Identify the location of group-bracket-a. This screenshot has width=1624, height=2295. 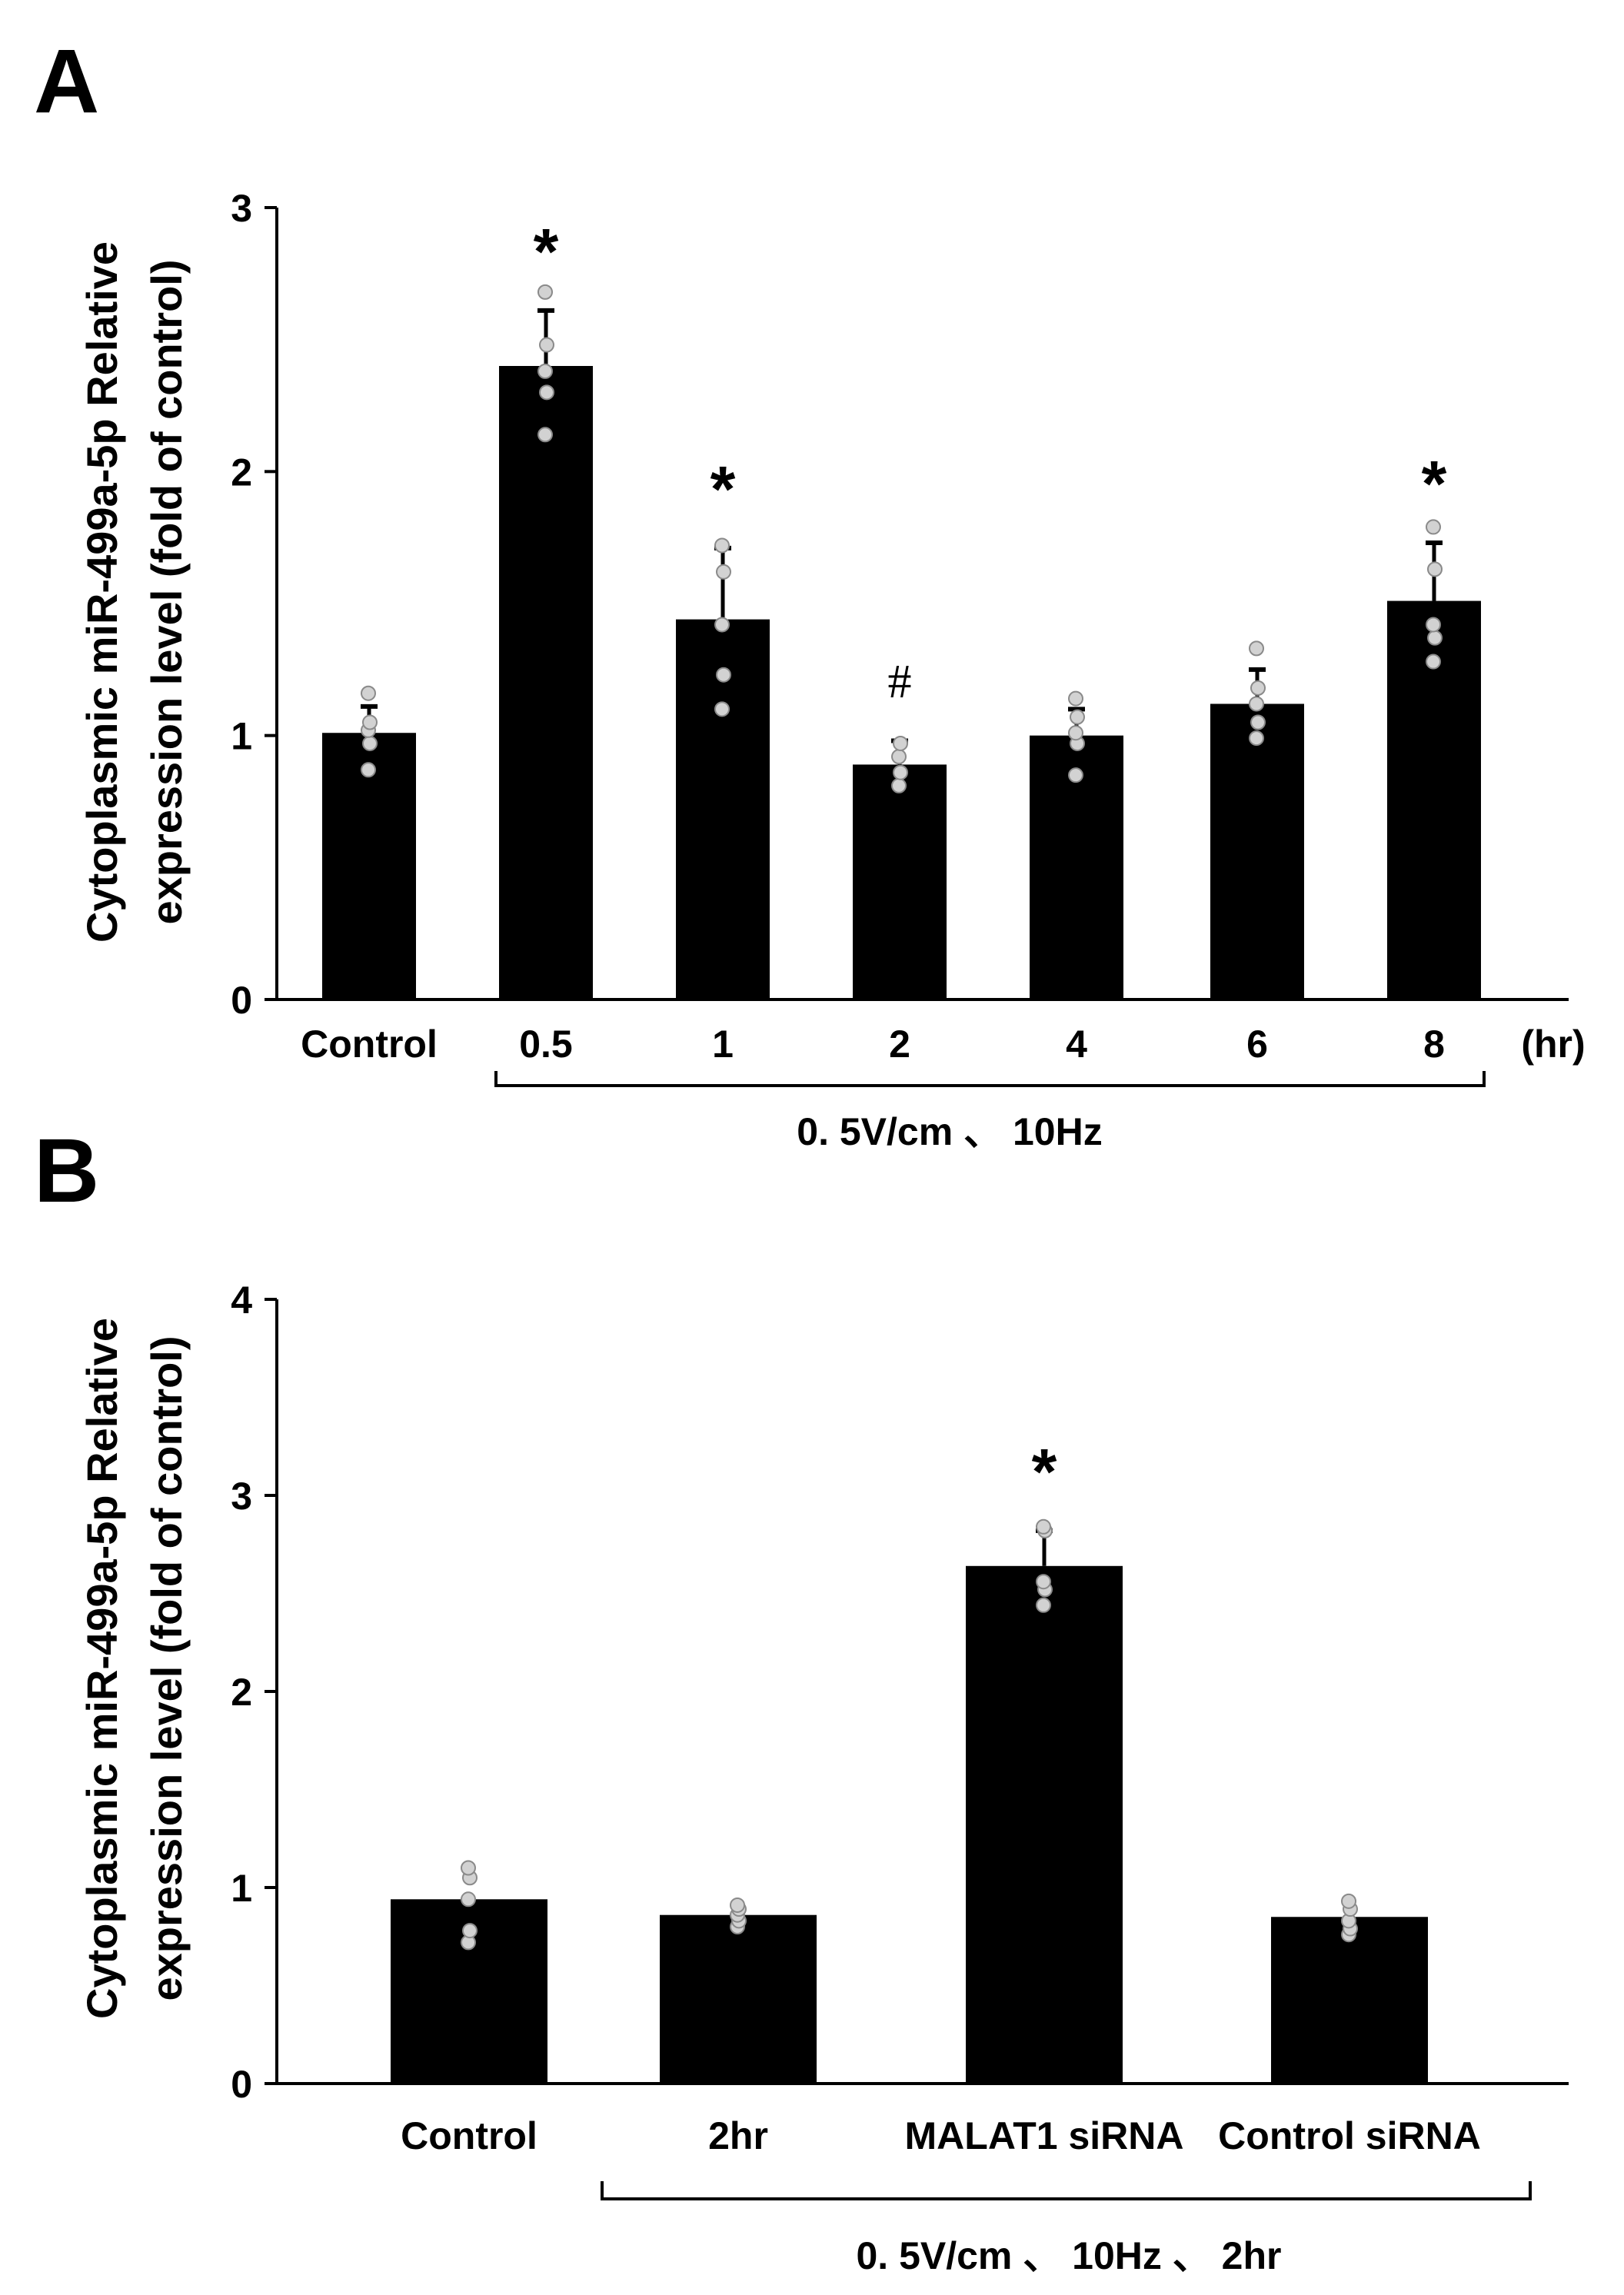
(990, 1079).